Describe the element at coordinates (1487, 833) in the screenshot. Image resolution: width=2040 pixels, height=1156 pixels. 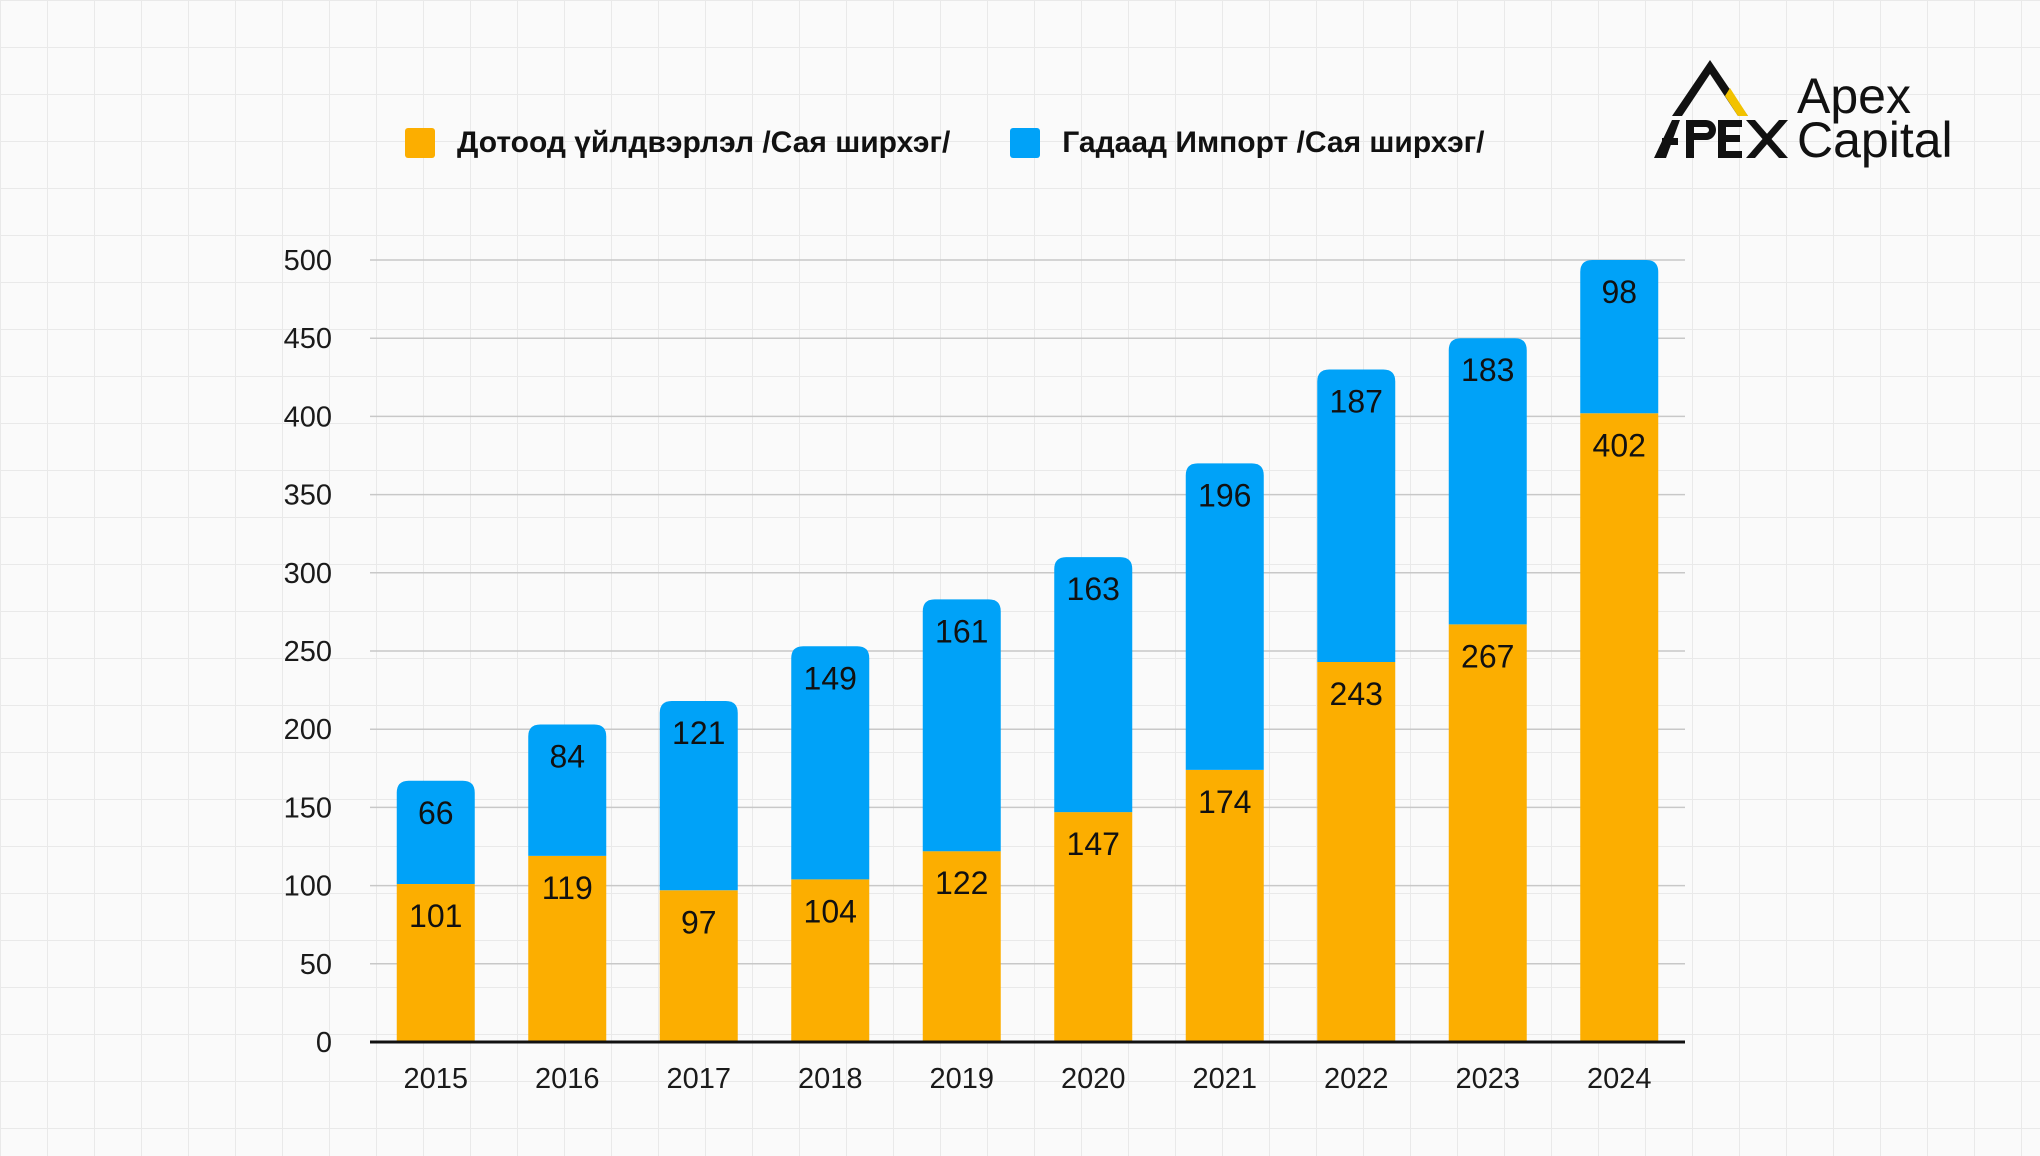
I see `bar-domestic-2023` at that location.